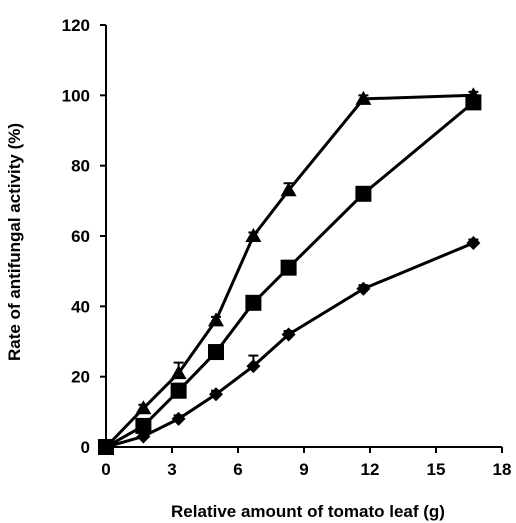 Image resolution: width=516 pixels, height=523 pixels. I want to click on y-tick-label: 100, so click(76, 95).